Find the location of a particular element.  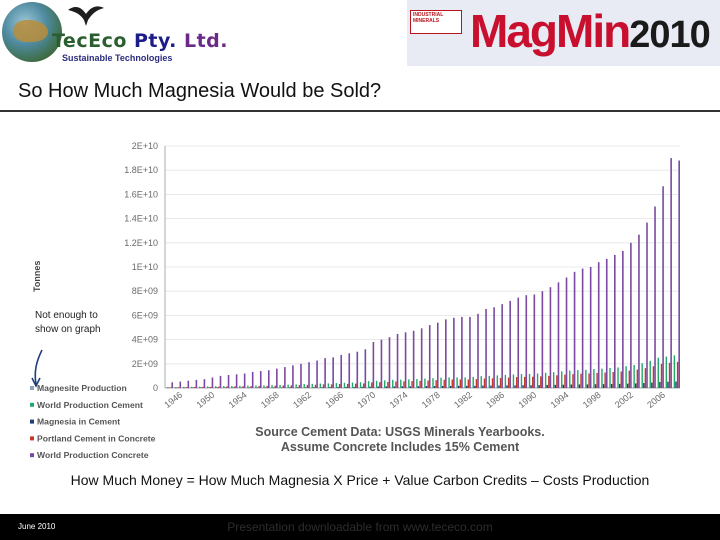

bar-world-production-concrete-1973 is located at coordinates (397, 360).